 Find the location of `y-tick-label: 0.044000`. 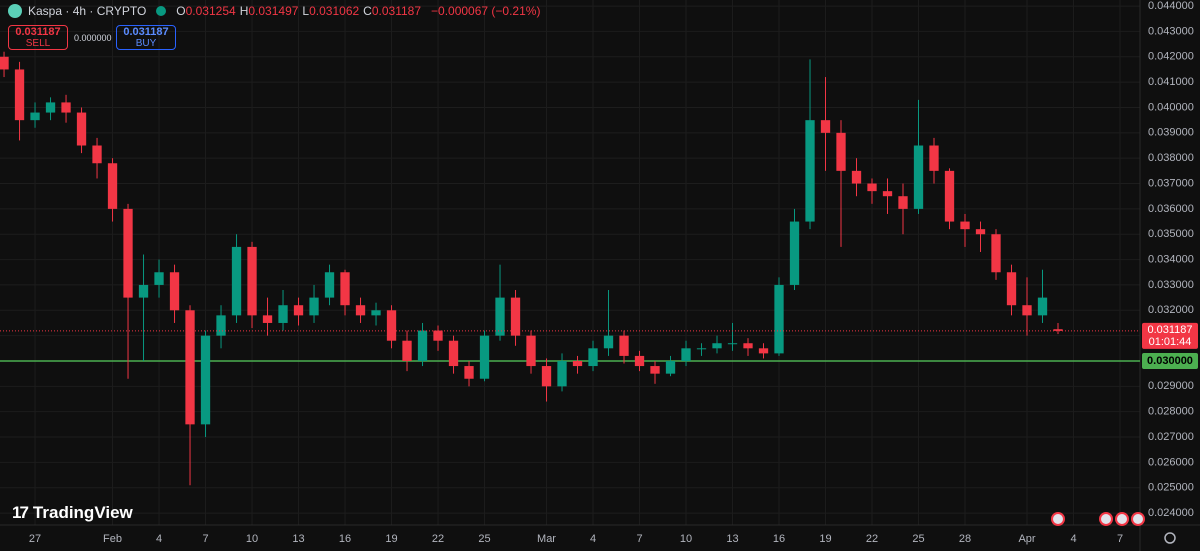

y-tick-label: 0.044000 is located at coordinates (1171, 6).